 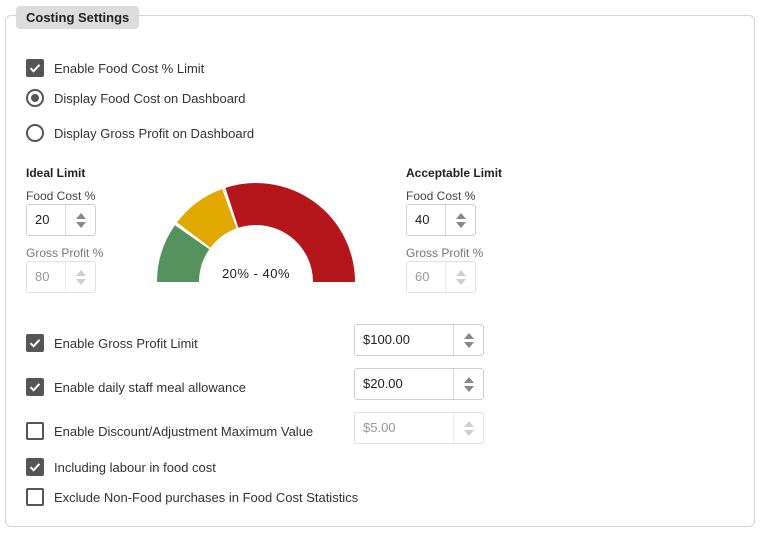 I want to click on panel-legend: Costing Settings, so click(x=78, y=17).